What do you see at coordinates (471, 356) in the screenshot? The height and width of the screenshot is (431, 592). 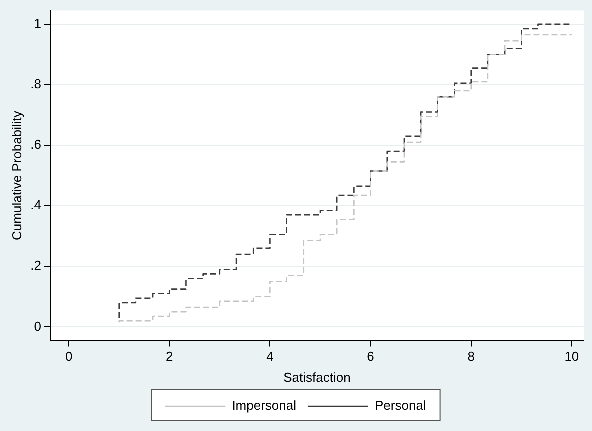 I see `x-tick-label: 8` at bounding box center [471, 356].